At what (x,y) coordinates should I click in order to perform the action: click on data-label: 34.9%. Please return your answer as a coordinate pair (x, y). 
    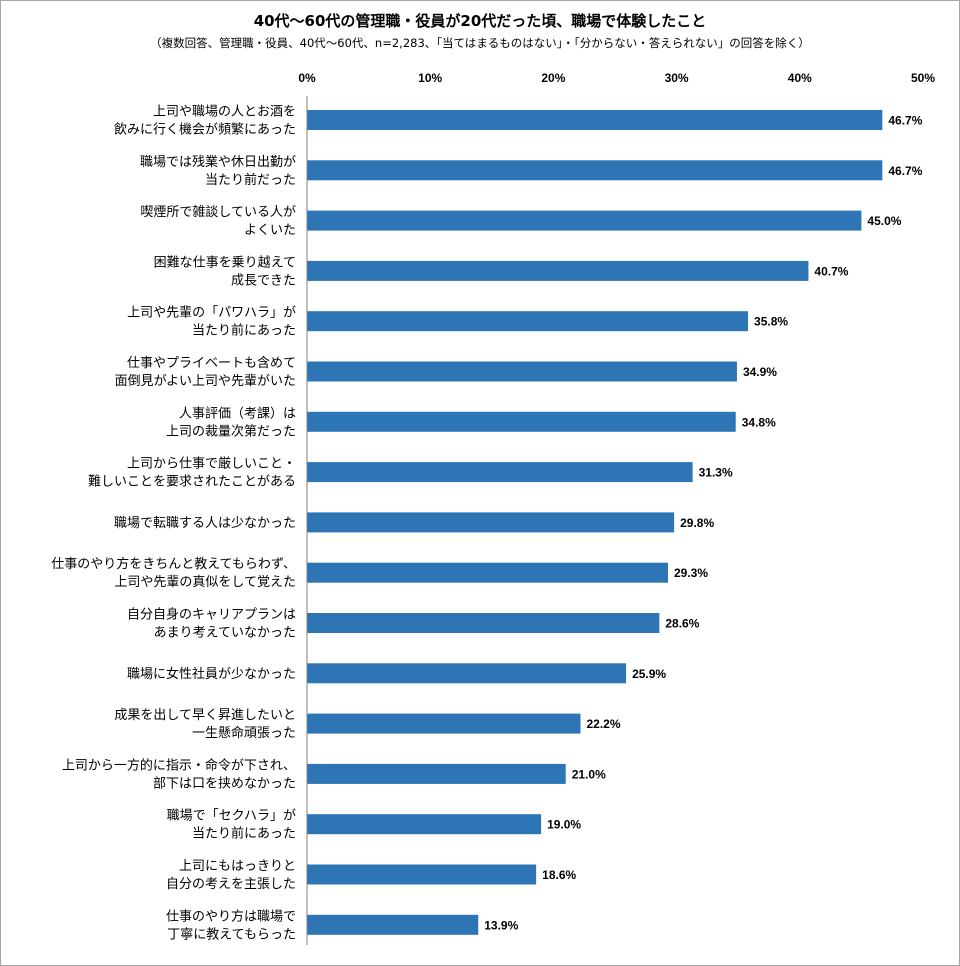
    Looking at the image, I should click on (760, 372).